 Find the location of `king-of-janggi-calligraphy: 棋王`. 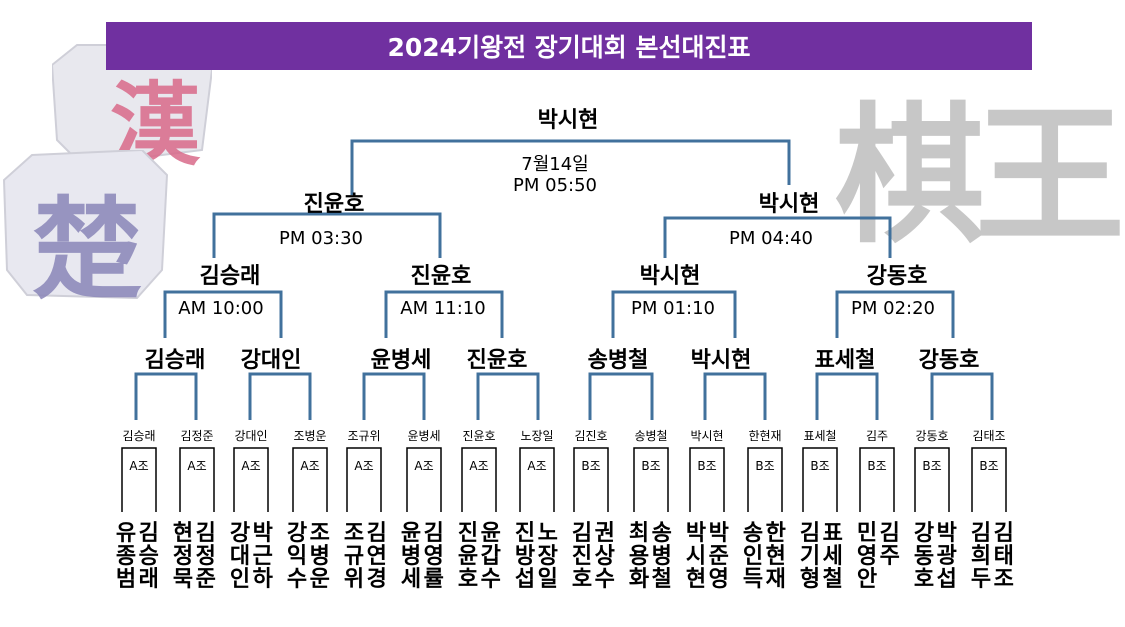

king-of-janggi-calligraphy: 棋王 is located at coordinates (980, 176).